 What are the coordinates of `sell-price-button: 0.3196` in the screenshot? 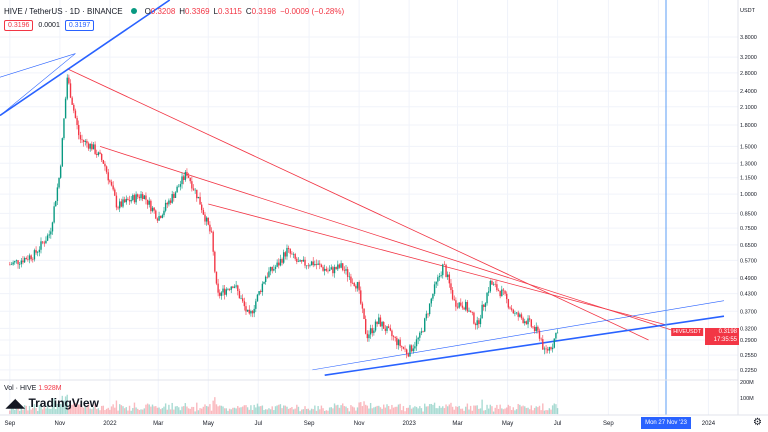 It's located at (19, 25).